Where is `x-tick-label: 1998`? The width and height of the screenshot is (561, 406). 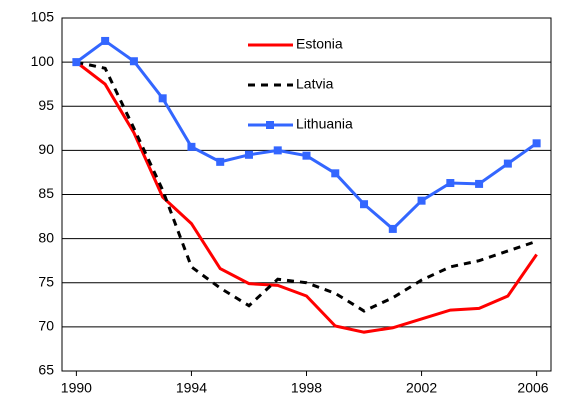 x-tick-label: 1998 is located at coordinates (306, 388).